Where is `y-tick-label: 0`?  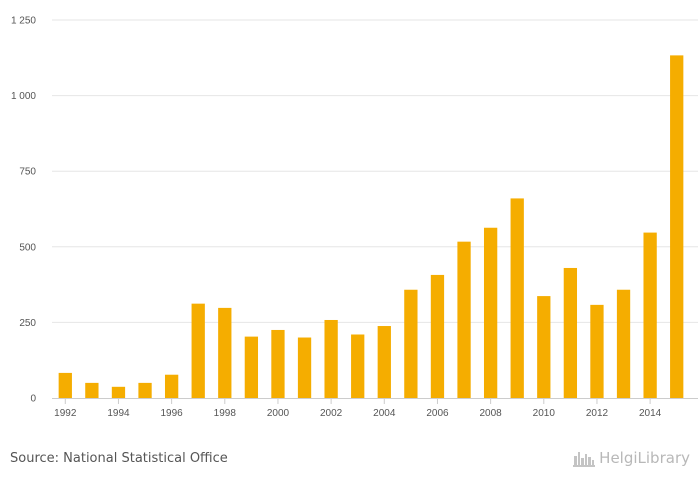
y-tick-label: 0 is located at coordinates (33, 399).